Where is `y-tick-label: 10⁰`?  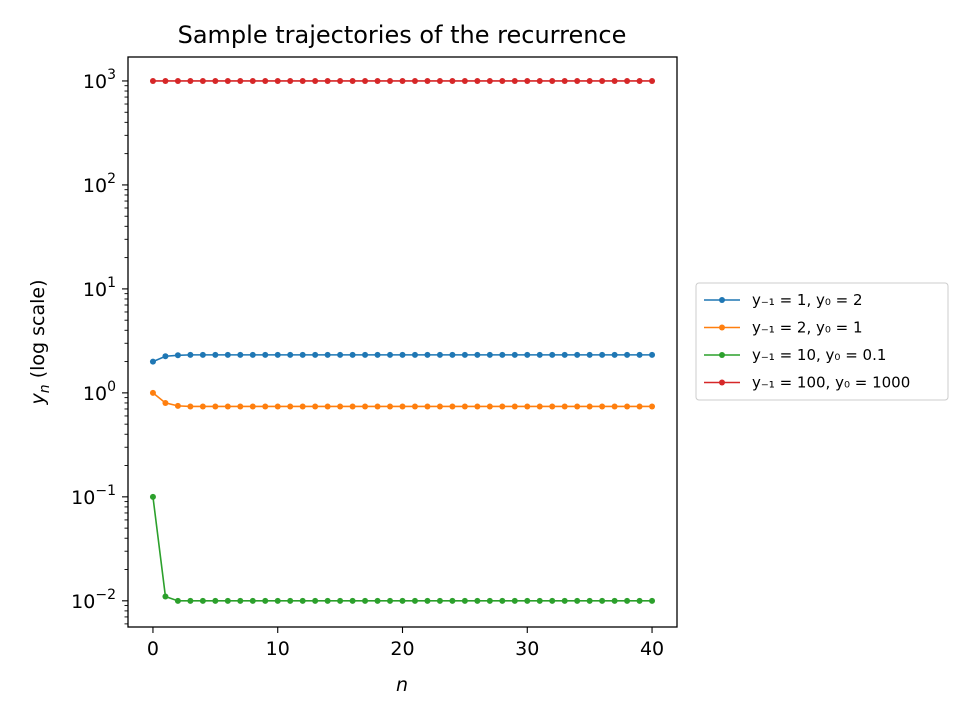 y-tick-label: 10⁰ is located at coordinates (99, 392).